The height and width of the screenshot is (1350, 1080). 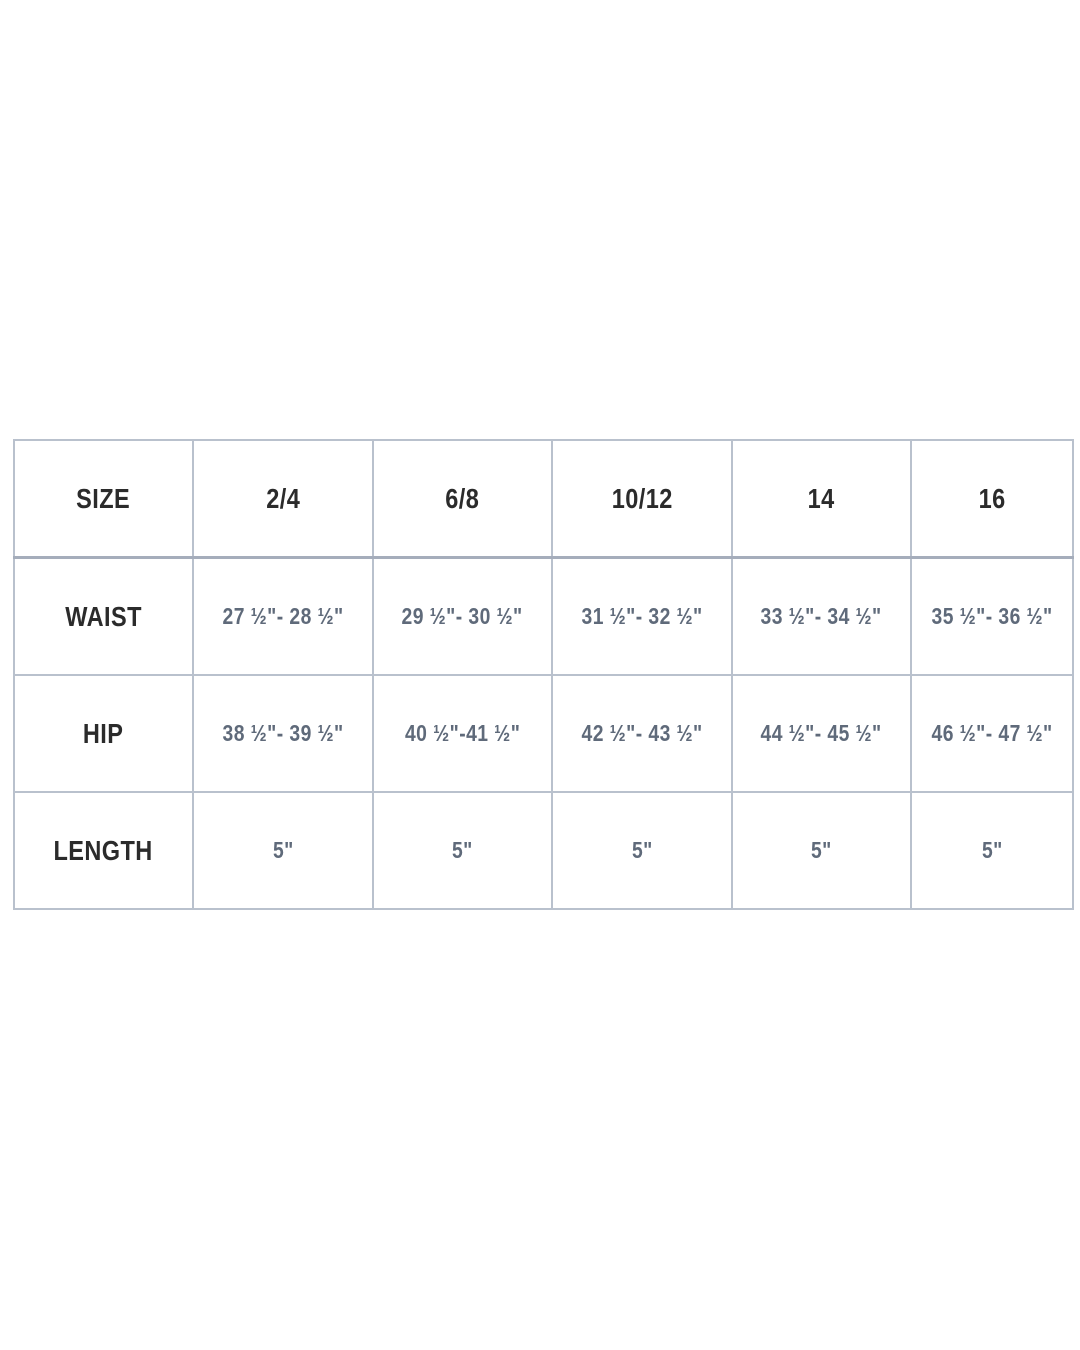 I want to click on table-row-length: LENGTH 5" 5" 5" 5" 5", so click(x=543, y=850).